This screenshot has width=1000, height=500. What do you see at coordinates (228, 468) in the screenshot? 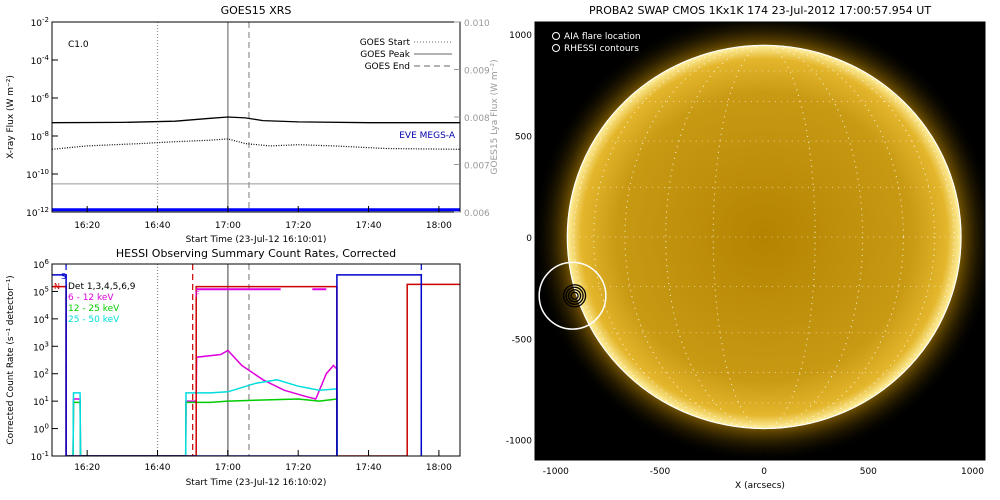
I see `hessi-xtick-label: 17:00` at bounding box center [228, 468].